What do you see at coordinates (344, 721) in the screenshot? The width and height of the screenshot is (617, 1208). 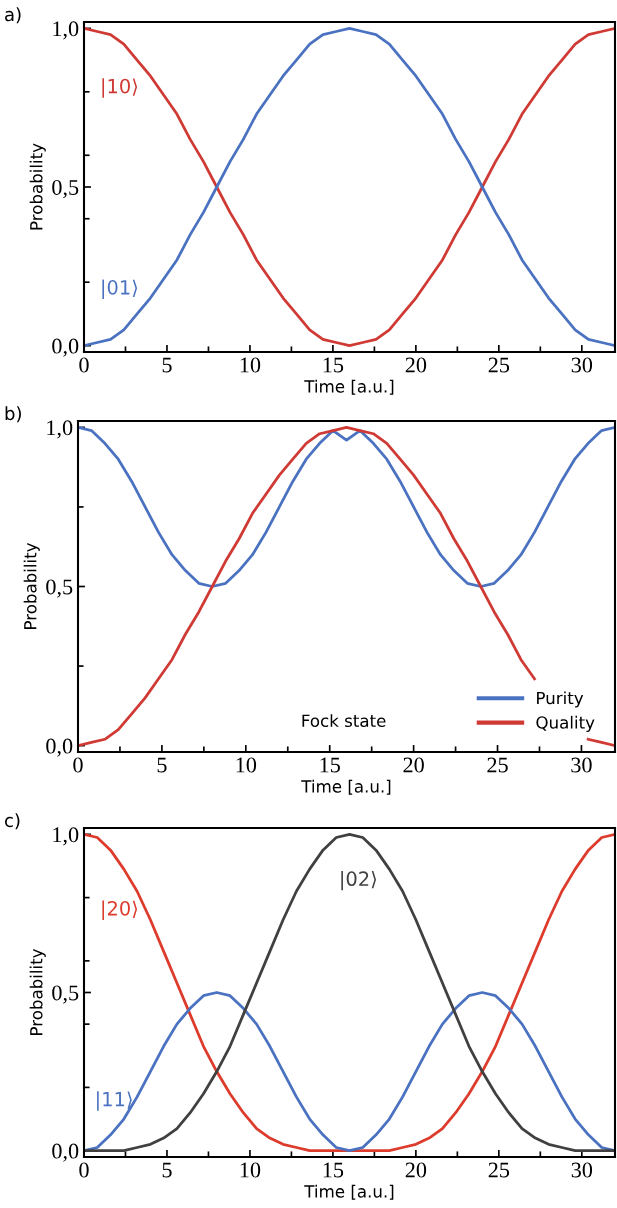 I see `annotation: Fock state` at bounding box center [344, 721].